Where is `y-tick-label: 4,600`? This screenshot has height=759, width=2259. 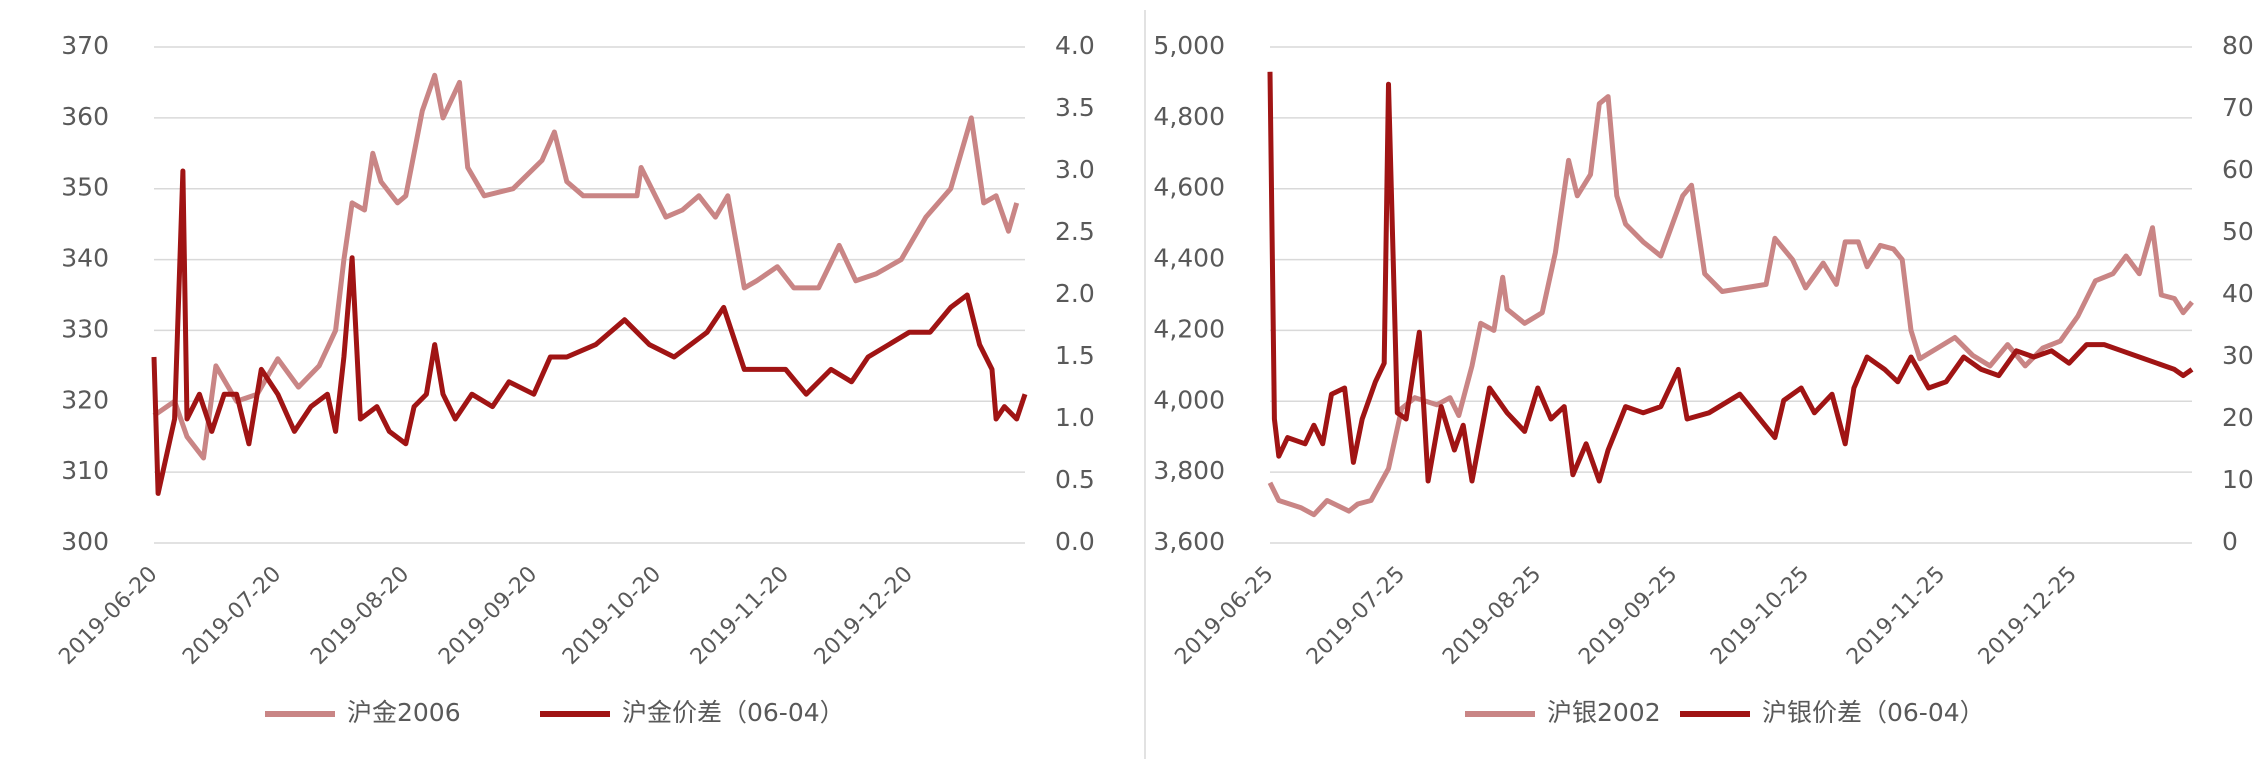 y-tick-label: 4,600 is located at coordinates (1189, 187).